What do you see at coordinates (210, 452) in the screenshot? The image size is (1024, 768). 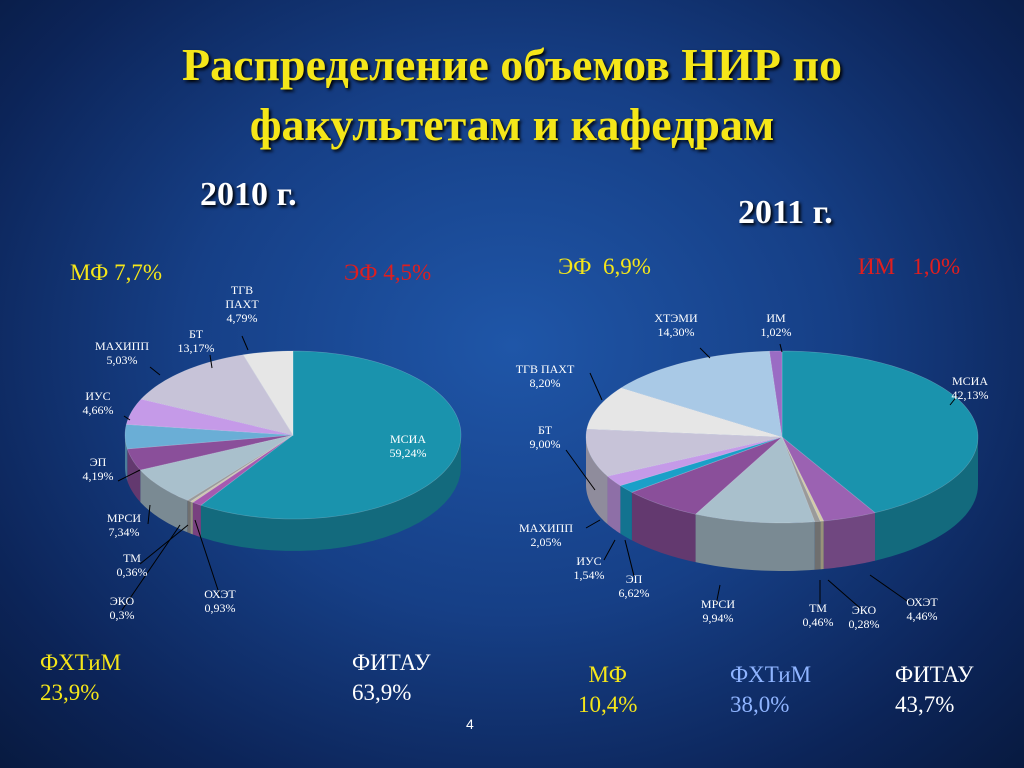 I see `pie-slice-0-ЭП` at bounding box center [210, 452].